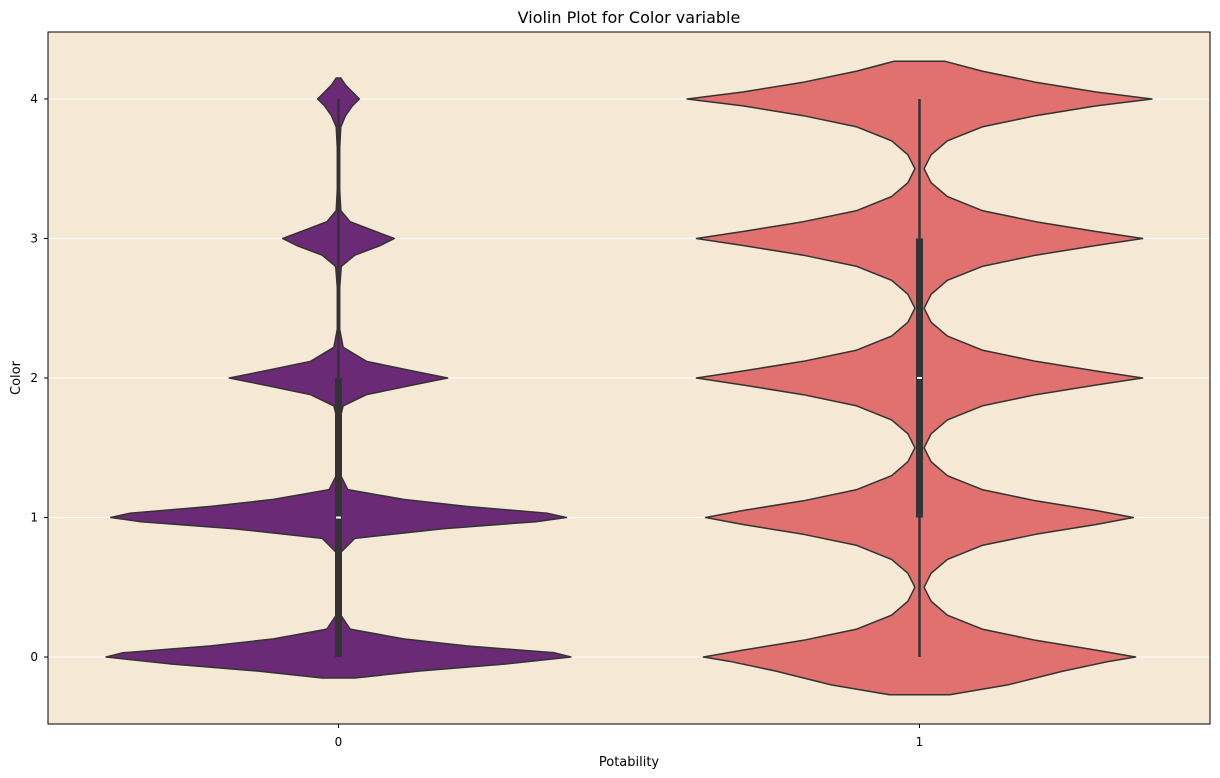  What do you see at coordinates (339, 742) in the screenshot?
I see `x-tick-label: 0` at bounding box center [339, 742].